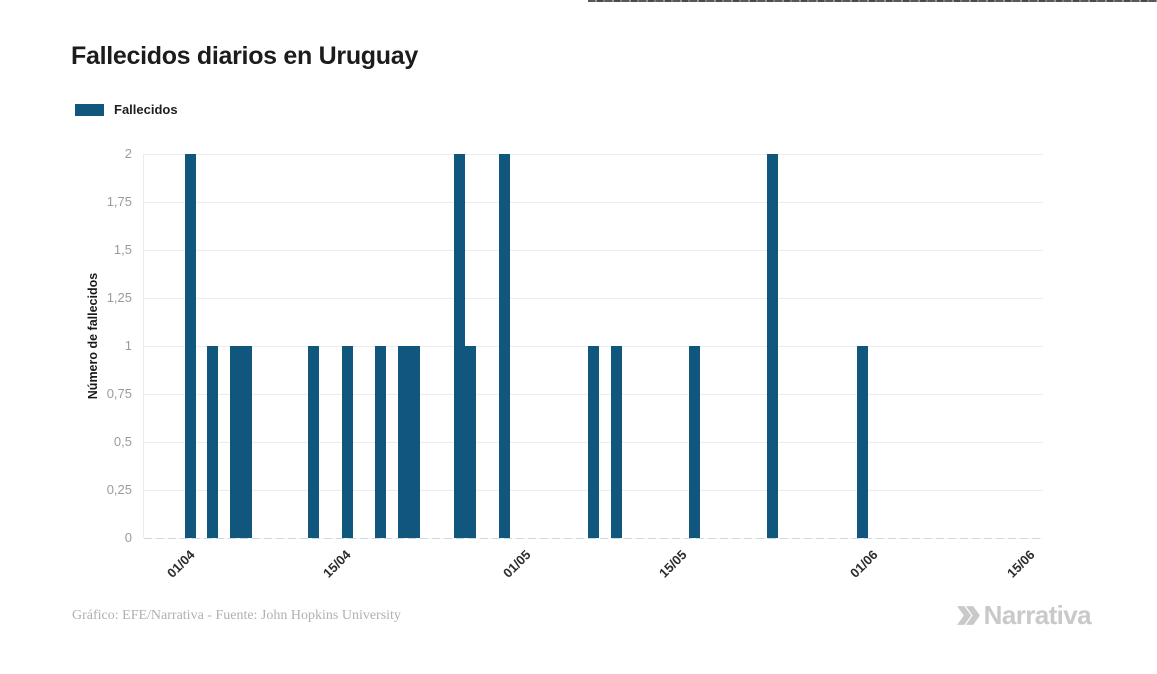 The image size is (1157, 674). Describe the element at coordinates (119, 201) in the screenshot. I see `y-tick-label: 1,75` at that location.